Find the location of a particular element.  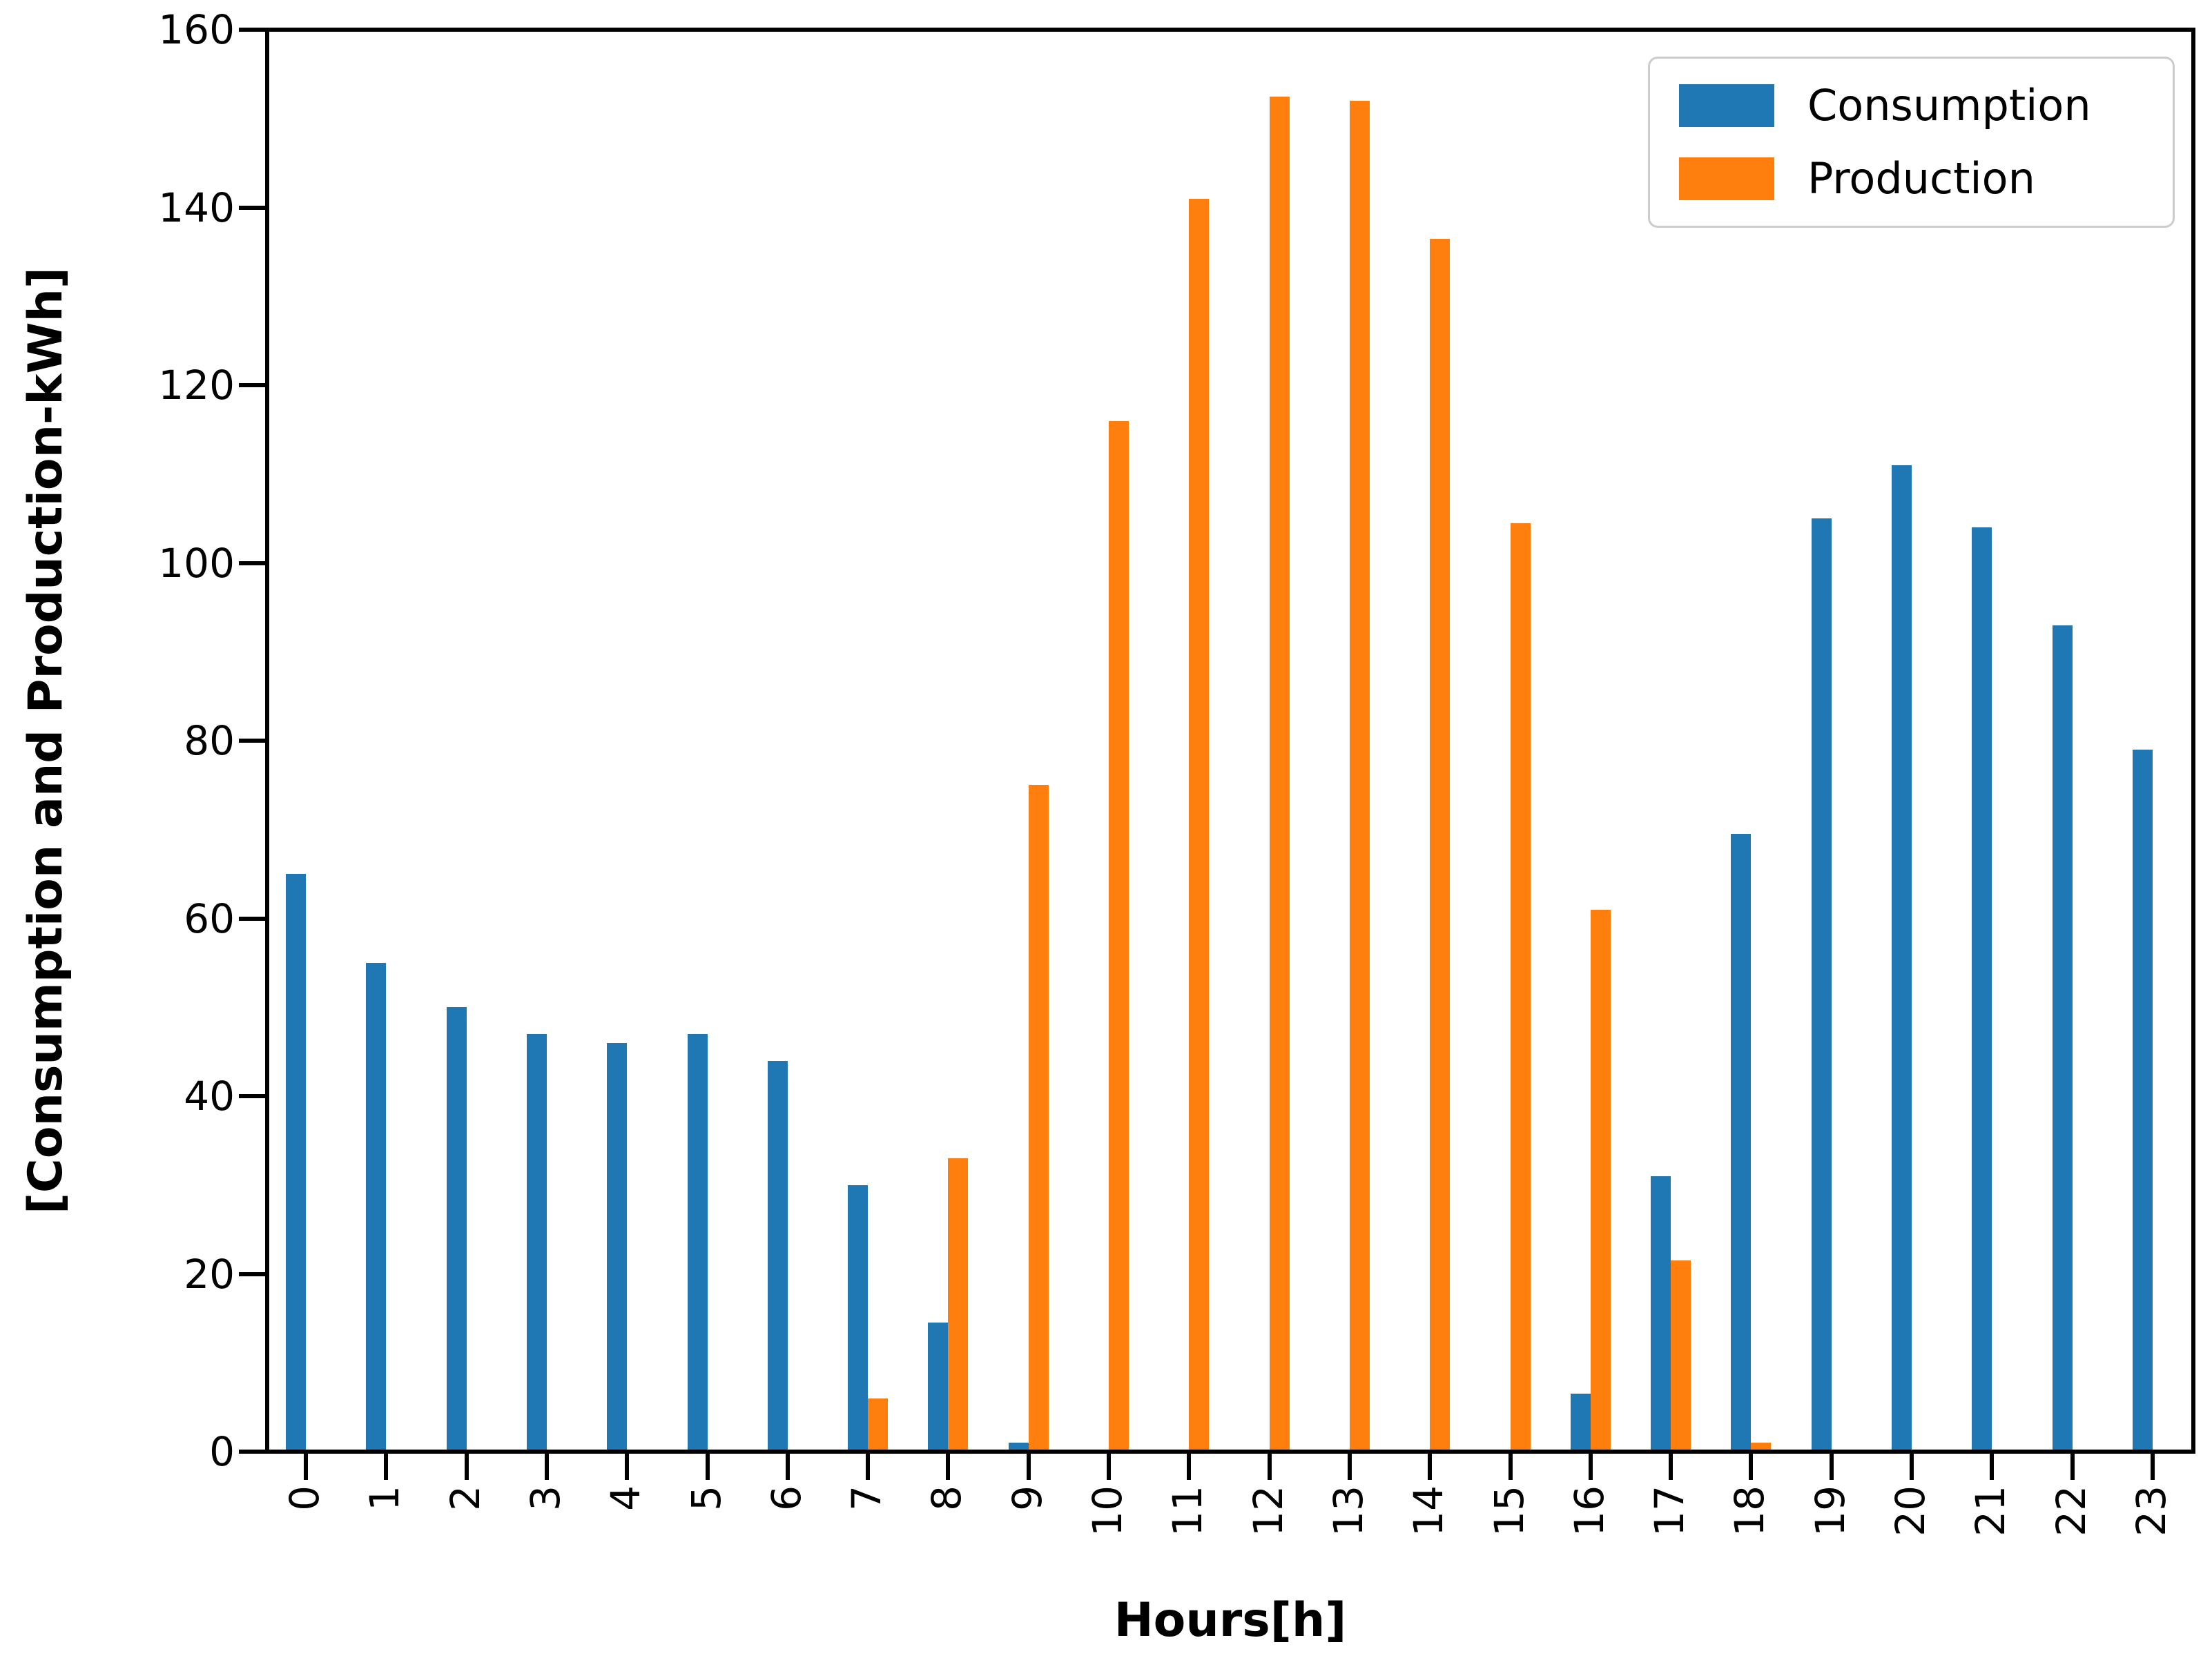

bar-production-h9 is located at coordinates (1038, 1118).